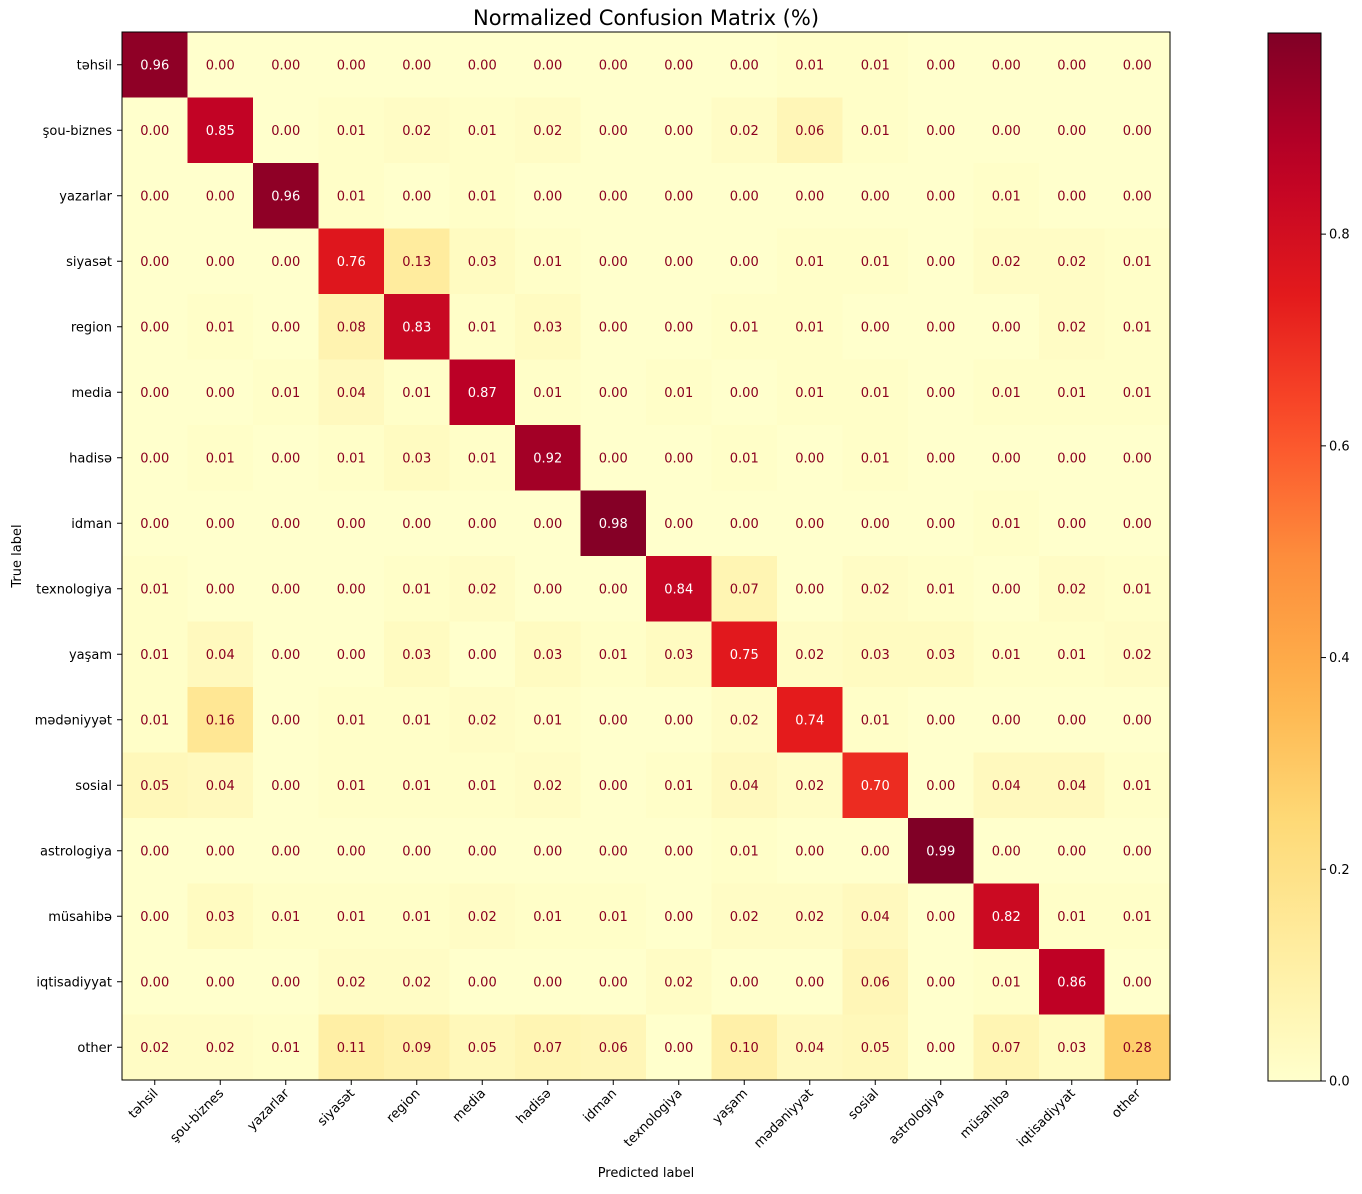  Describe the element at coordinates (985, 1114) in the screenshot. I see `x-tick-label: müsahibə` at that location.